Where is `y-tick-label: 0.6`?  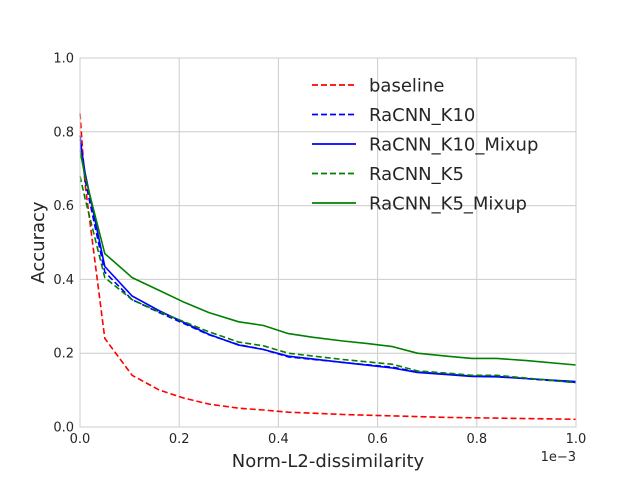 y-tick-label: 0.6 is located at coordinates (63, 206).